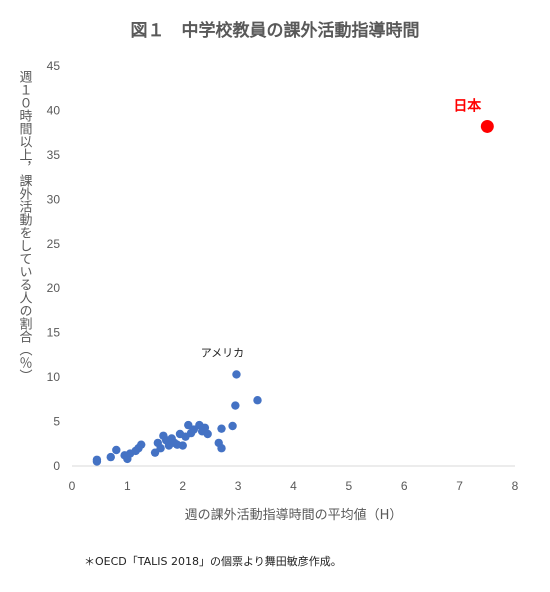  I want to click on y-tick-label: 25, so click(54, 244).